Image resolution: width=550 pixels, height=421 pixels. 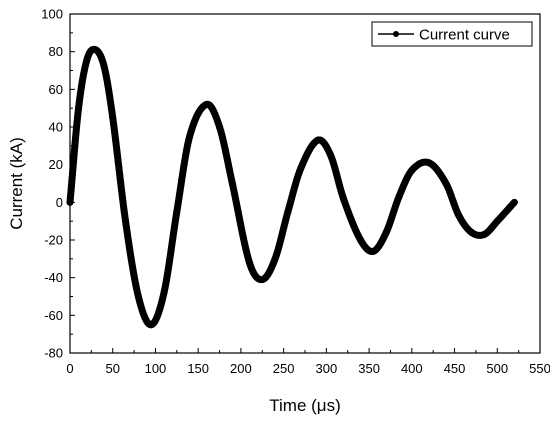 I want to click on y-tick-label: 60, so click(x=56, y=89).